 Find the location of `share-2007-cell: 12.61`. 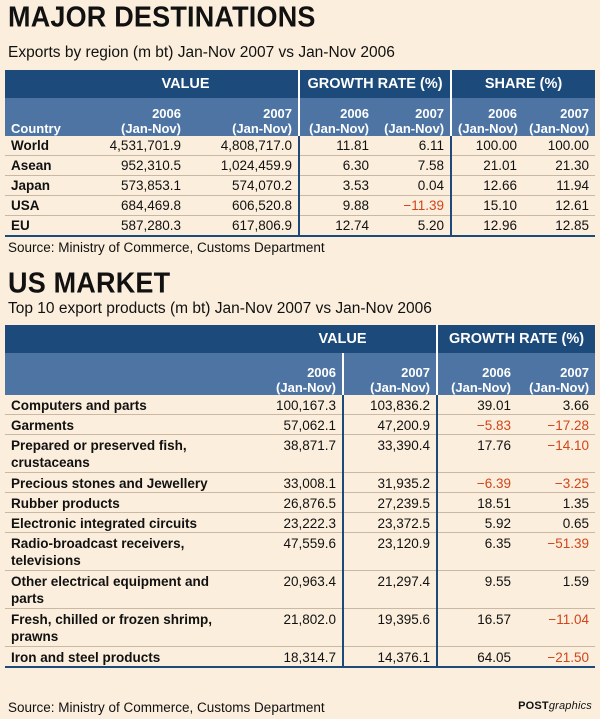

share-2007-cell: 12.61 is located at coordinates (559, 205).